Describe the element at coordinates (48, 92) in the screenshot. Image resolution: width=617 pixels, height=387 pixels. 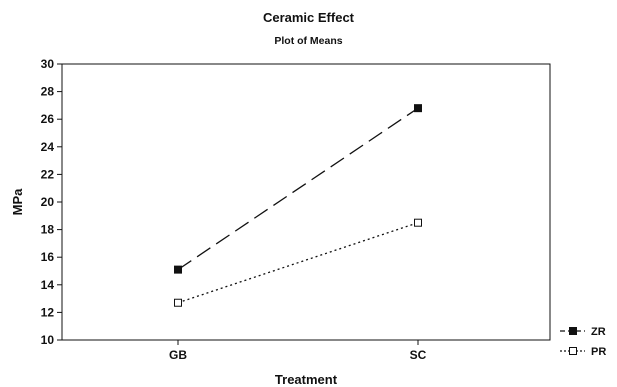
I see `y-tick-label: 28` at that location.